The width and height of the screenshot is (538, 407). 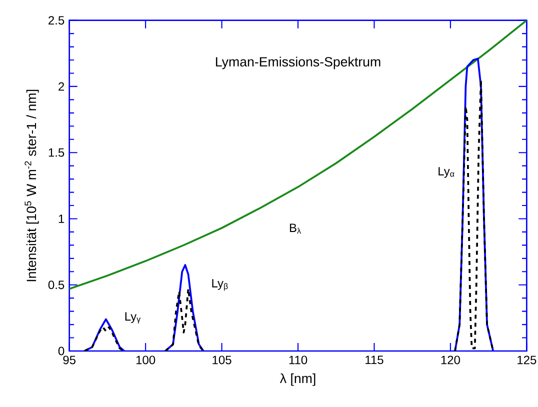 What do you see at coordinates (31, 186) in the screenshot?
I see `y-axis-title: Intensität [10$^{5}$ W m$^{-2}$ ster-1 / nm]` at bounding box center [31, 186].